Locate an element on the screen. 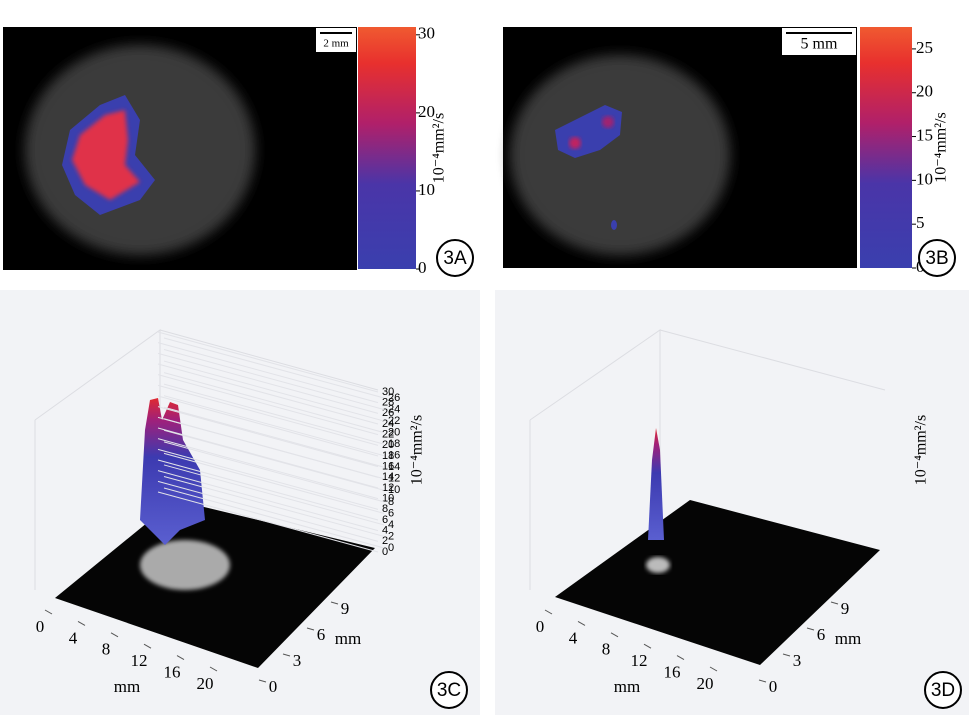 This screenshot has height=715, width=969. panel-label: 3A is located at coordinates (455, 258).